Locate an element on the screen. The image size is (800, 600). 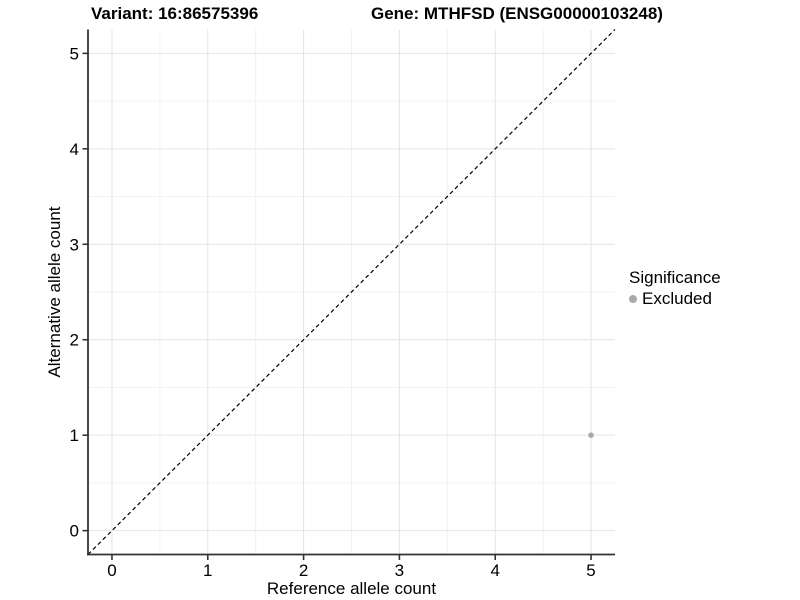
y-tick-label: 5 is located at coordinates (74, 53).